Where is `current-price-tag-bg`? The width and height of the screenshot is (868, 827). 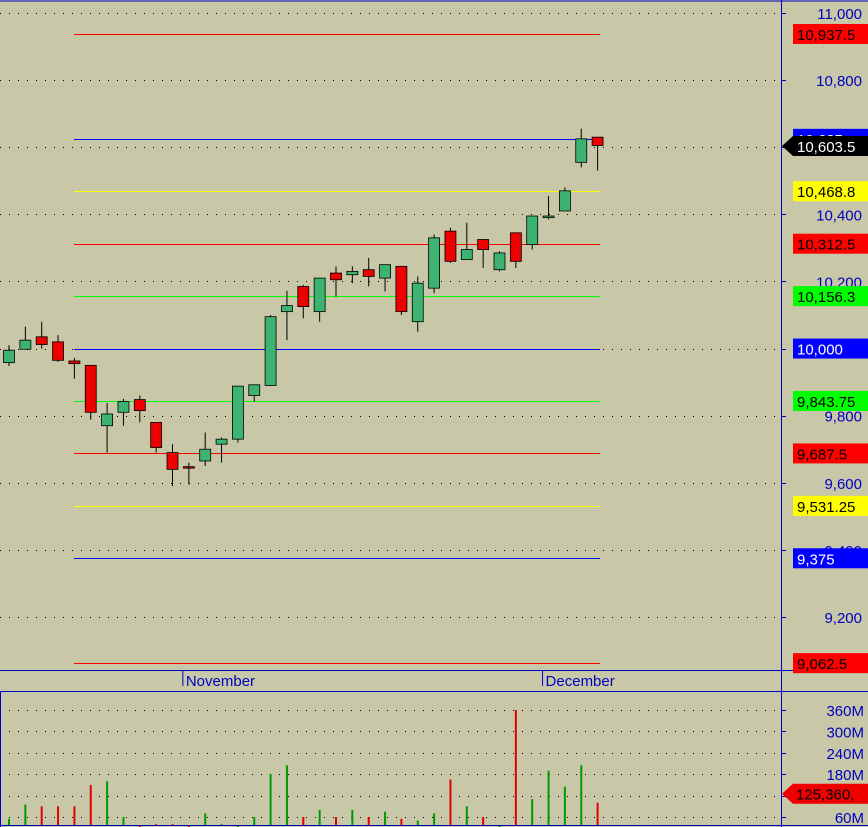
current-price-tag-bg is located at coordinates (825, 146).